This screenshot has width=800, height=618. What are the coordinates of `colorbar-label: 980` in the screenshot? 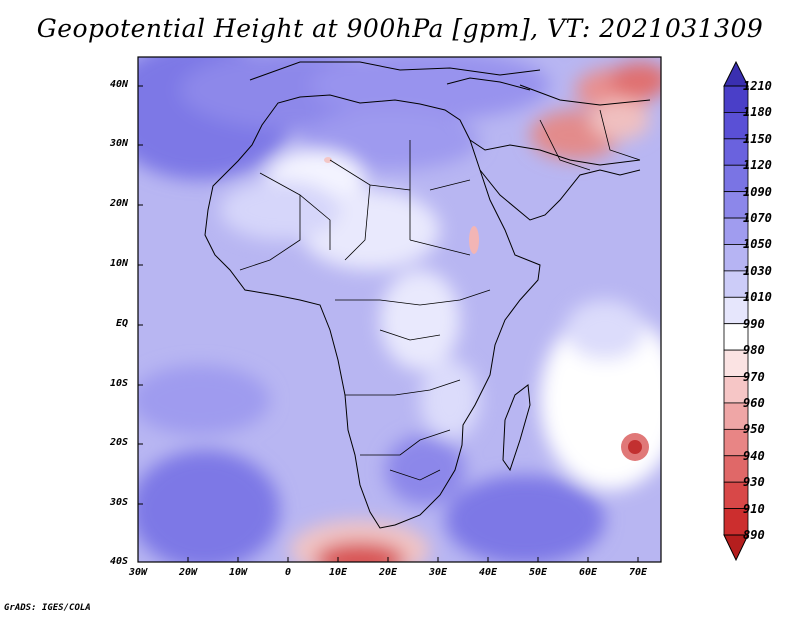 It's located at (754, 350).